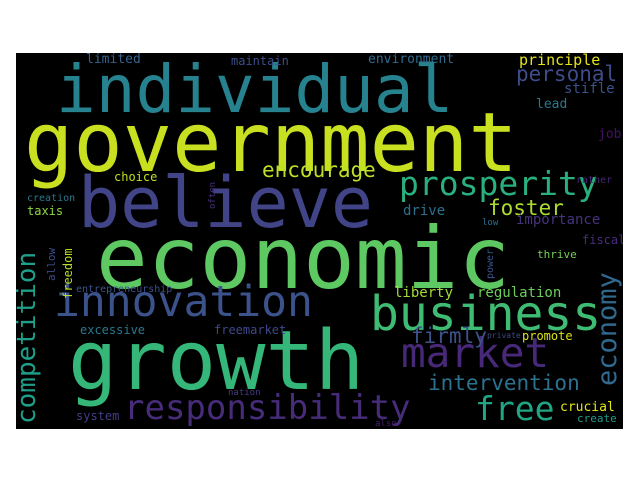 The image size is (640, 480). Describe the element at coordinates (68, 273) in the screenshot. I see `word-freedom: freedom` at that location.